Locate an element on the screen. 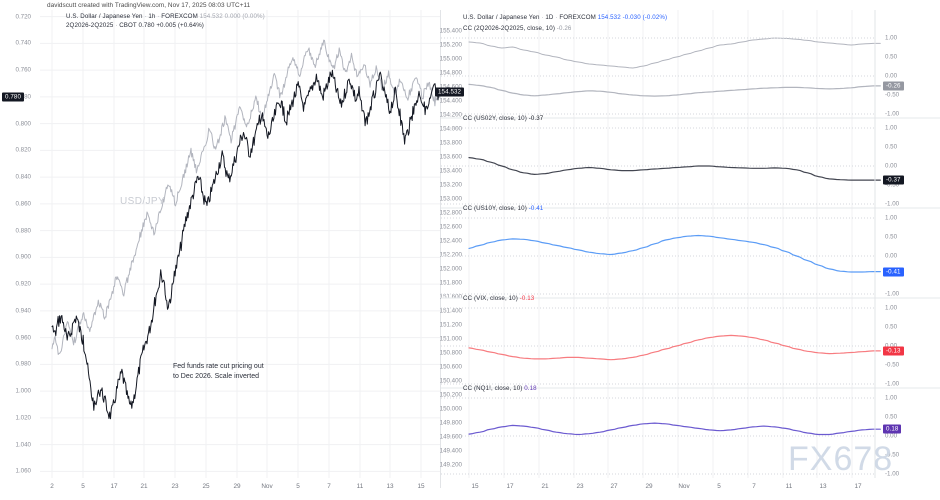 This screenshot has width=940, height=500. legend-change-pct-2: (+0.64%) is located at coordinates (190, 25).